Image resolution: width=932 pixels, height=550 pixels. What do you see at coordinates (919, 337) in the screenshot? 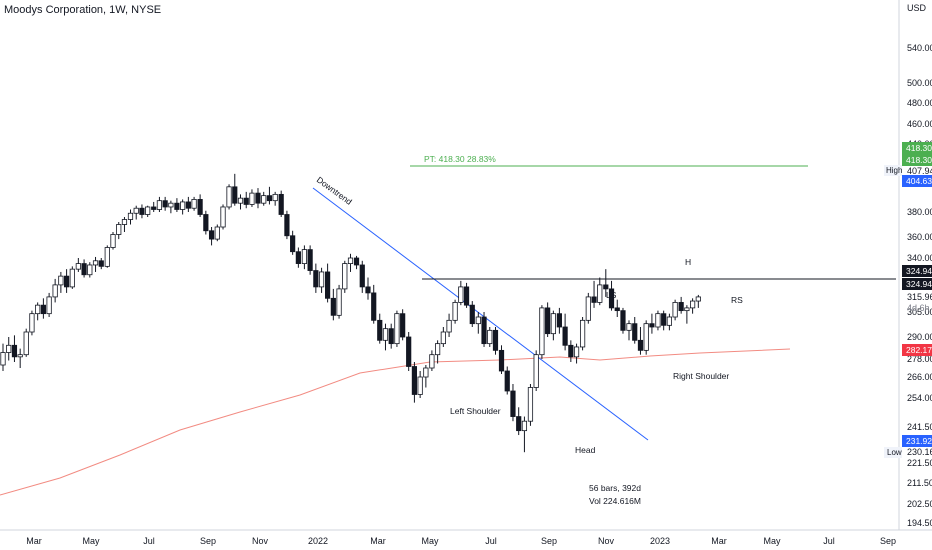
I see `y-tick-label: 290.00` at bounding box center [919, 337].